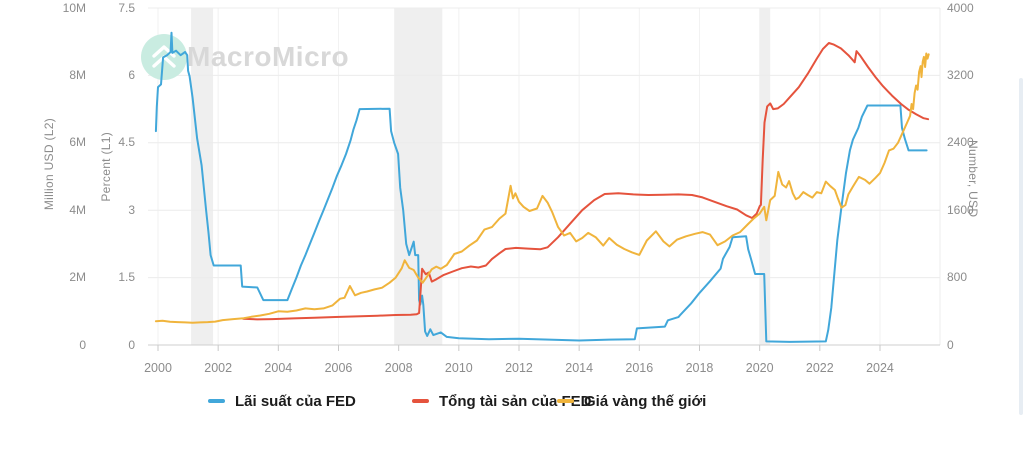  Describe the element at coordinates (515, 401) in the screenshot. I see `legend-label-fed-total-assets: Tổng tài sản của FED` at that location.